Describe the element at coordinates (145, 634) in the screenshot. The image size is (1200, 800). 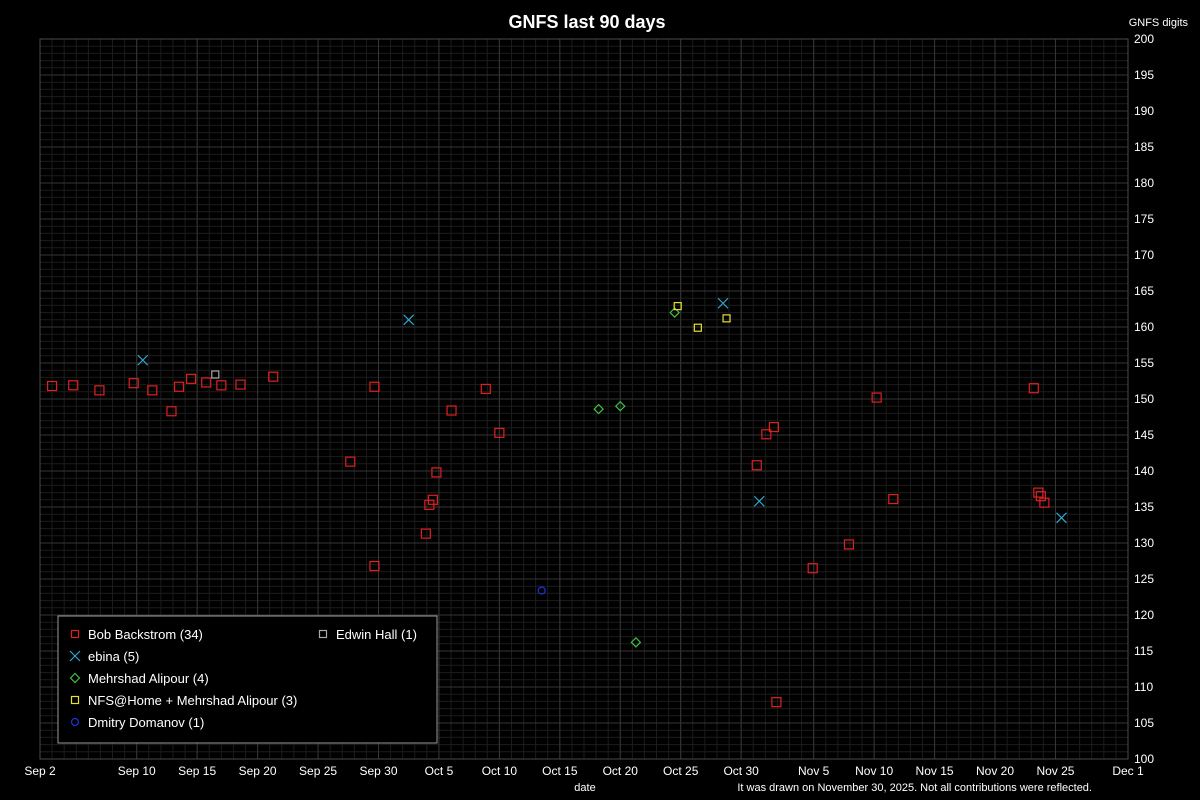
I see `legend-entry-bob-backstrom: Bob Backstrom (34)` at that location.